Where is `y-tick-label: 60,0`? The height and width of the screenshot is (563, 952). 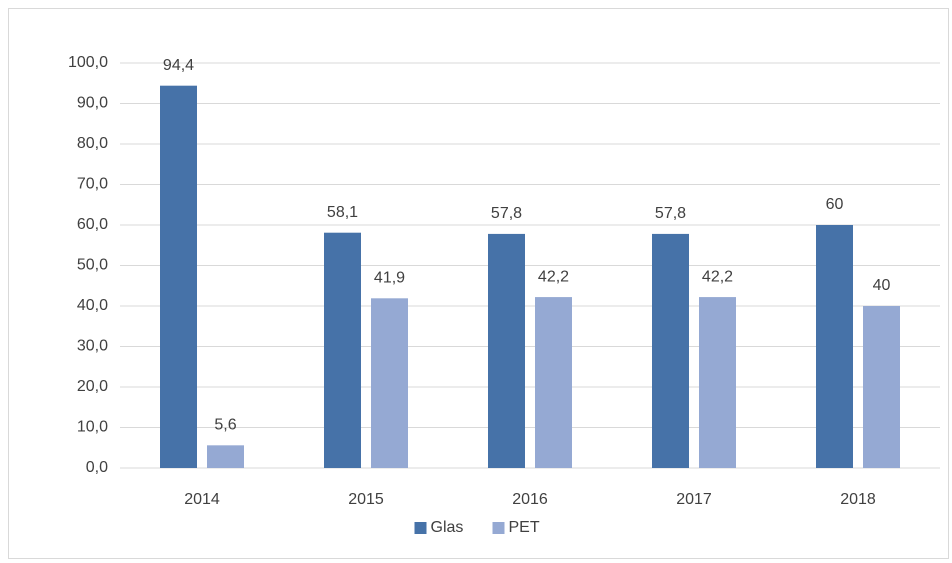 y-tick-label: 60,0 is located at coordinates (92, 224).